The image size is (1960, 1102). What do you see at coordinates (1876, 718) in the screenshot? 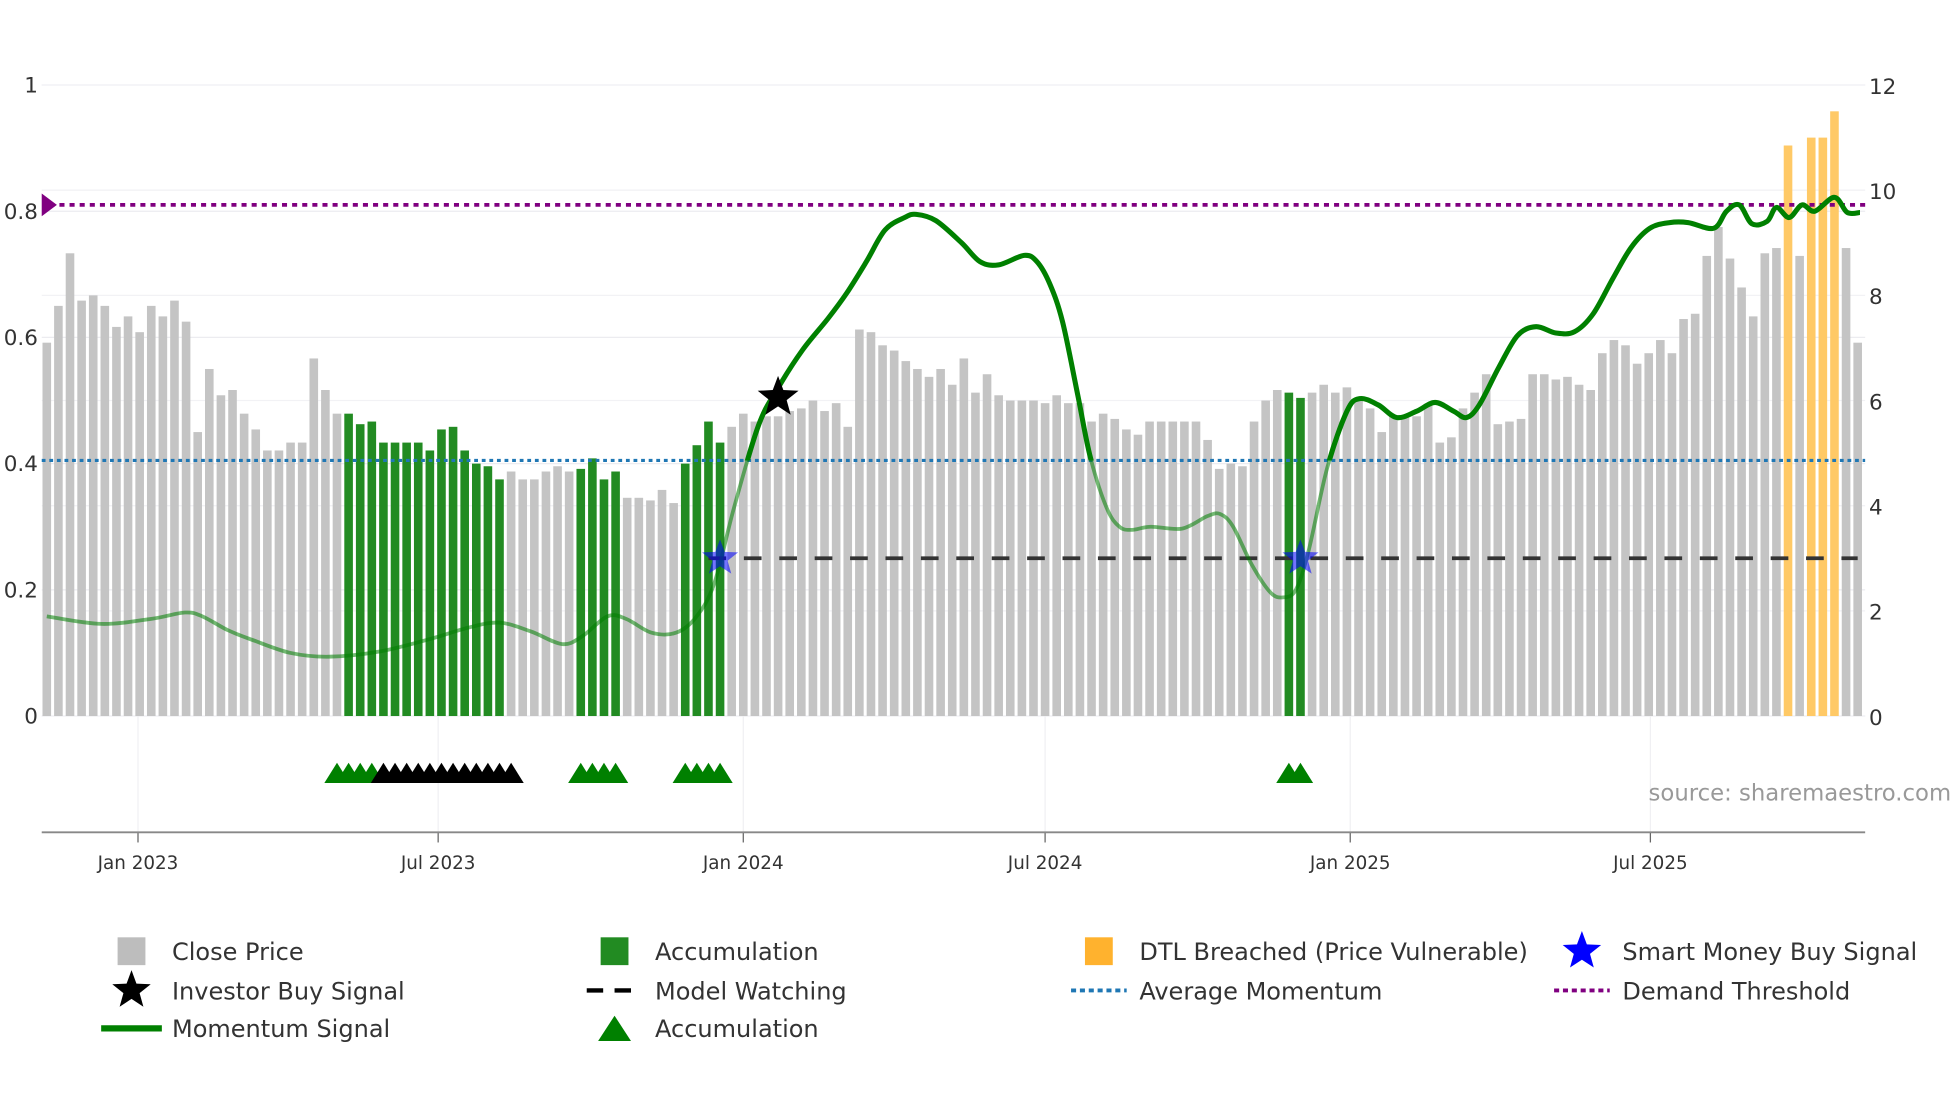
I see `right-tick-label: 0` at bounding box center [1876, 718].